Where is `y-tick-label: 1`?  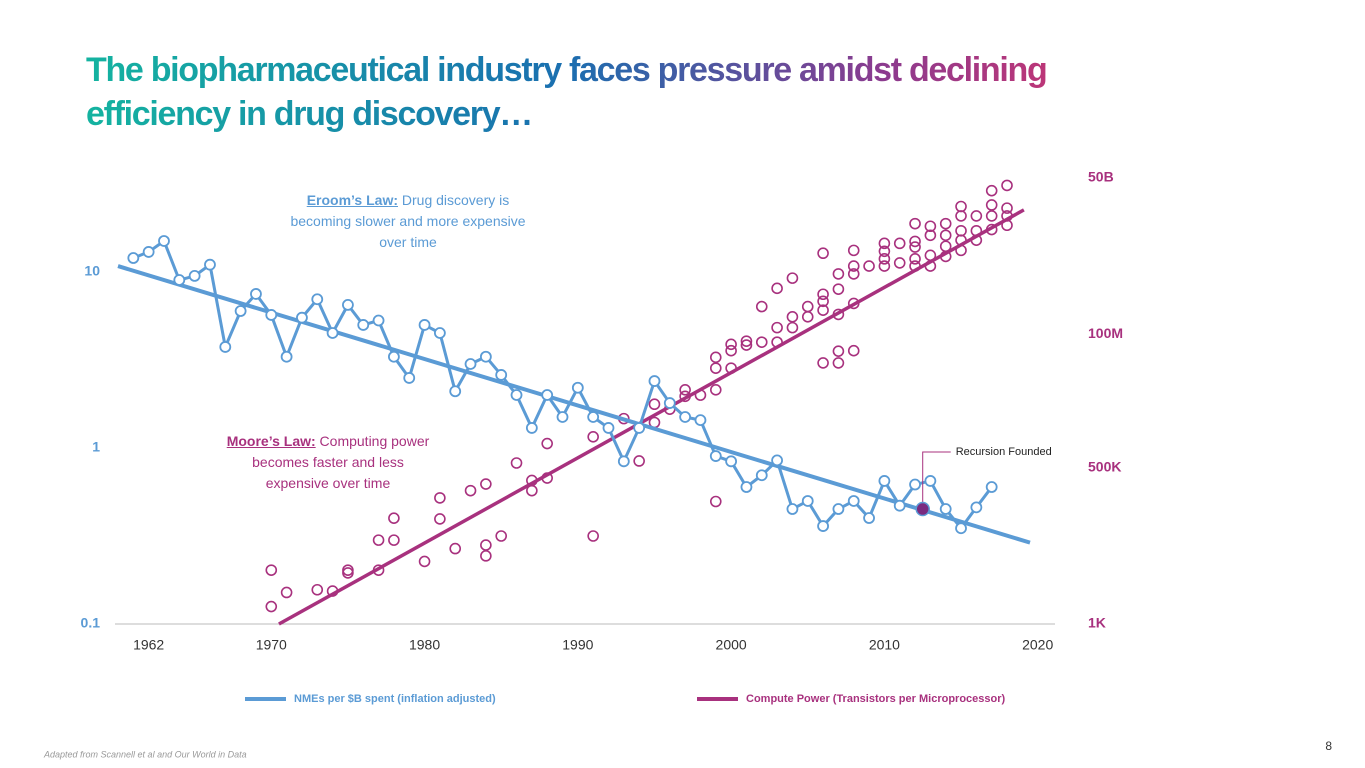
y-tick-label: 1 is located at coordinates (96, 447).